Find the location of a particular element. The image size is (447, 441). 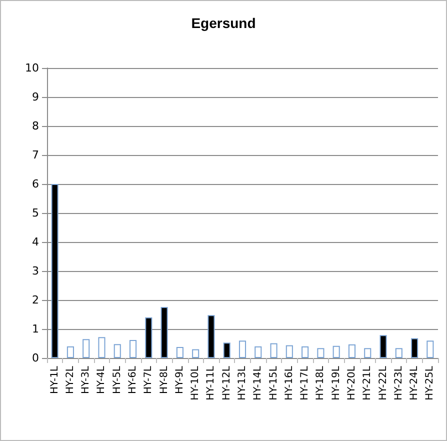

chart-title: Egersund is located at coordinates (223, 23).